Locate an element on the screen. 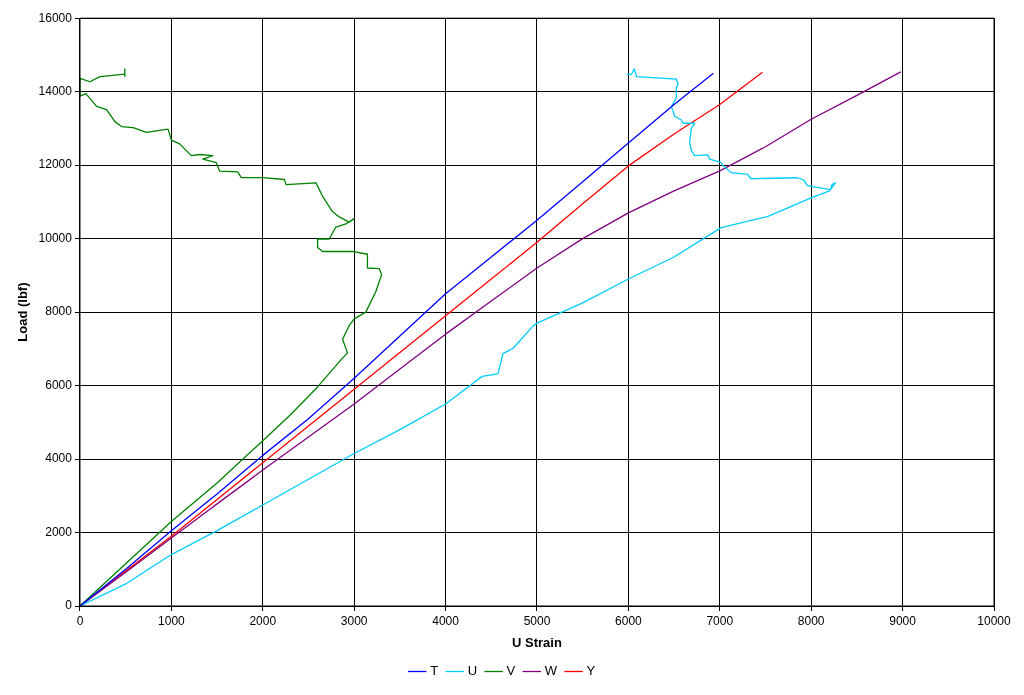 Image resolution: width=1024 pixels, height=695 pixels. legend-label: U is located at coordinates (472, 671).